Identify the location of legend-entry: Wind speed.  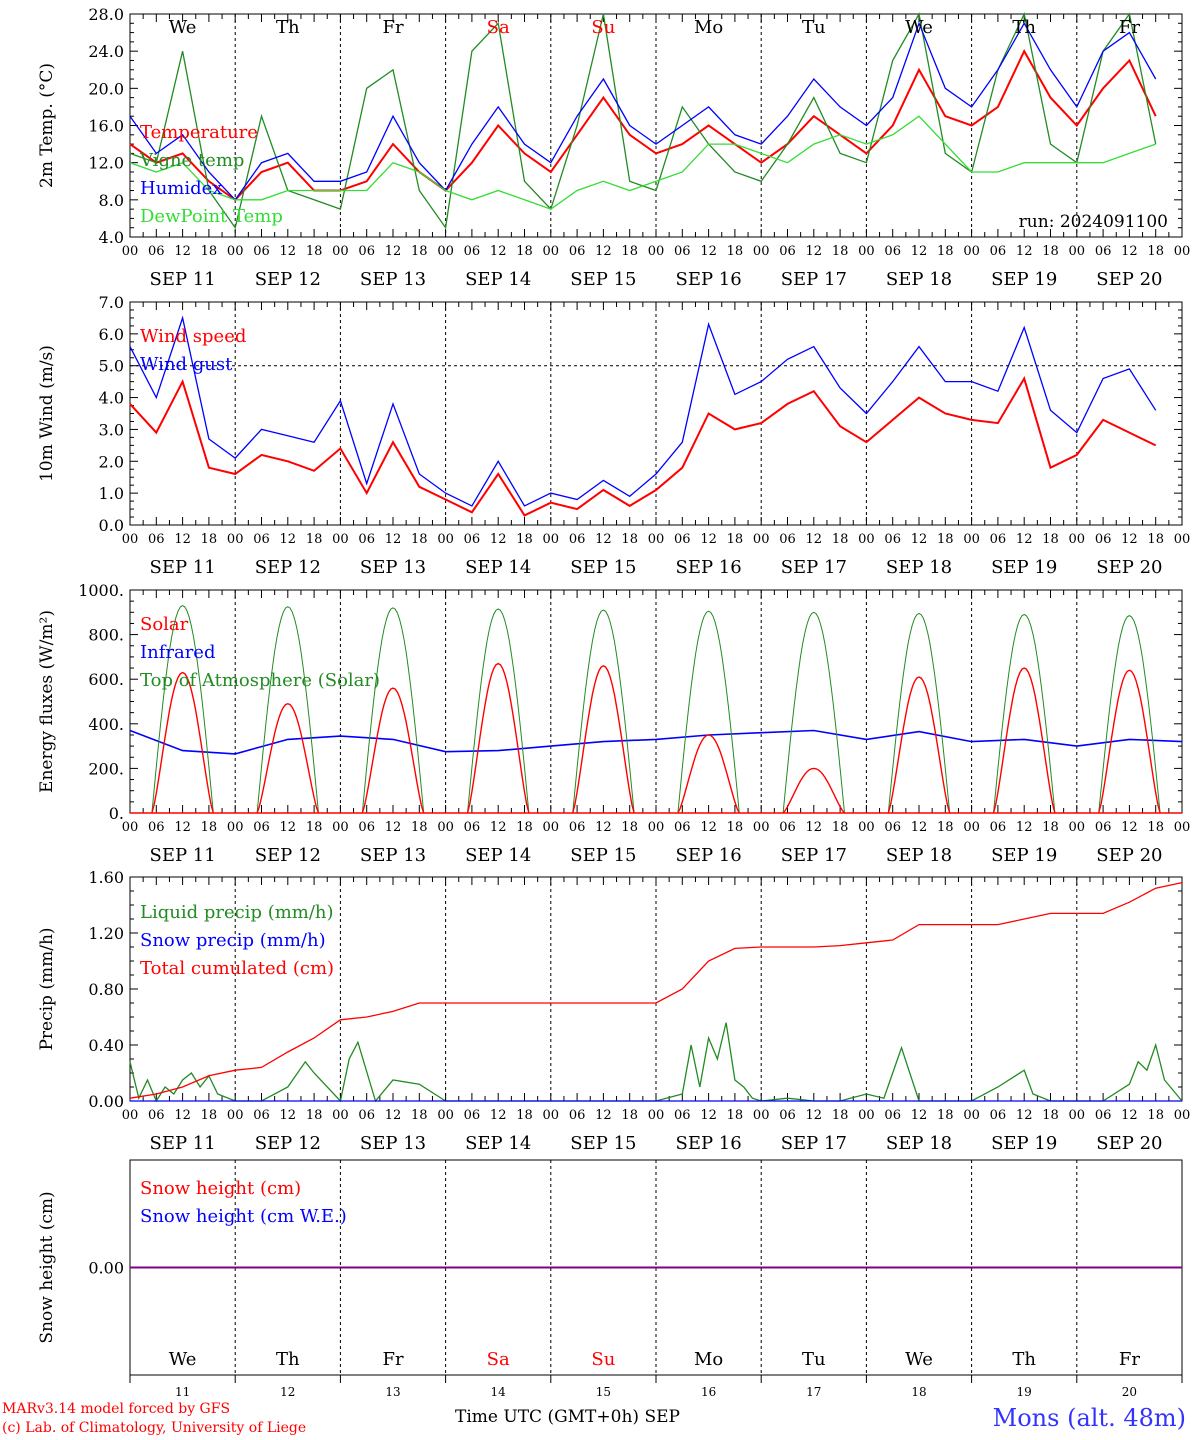
(193, 336).